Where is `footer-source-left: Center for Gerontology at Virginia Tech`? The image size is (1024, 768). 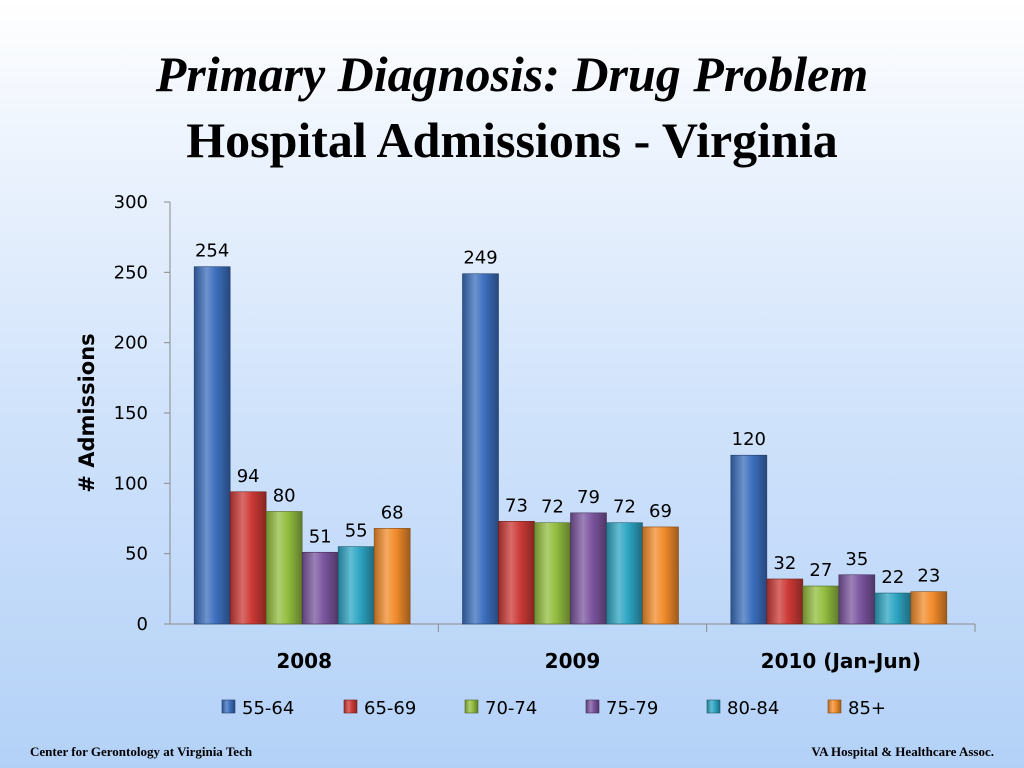 footer-source-left: Center for Gerontology at Virginia Tech is located at coordinates (141, 751).